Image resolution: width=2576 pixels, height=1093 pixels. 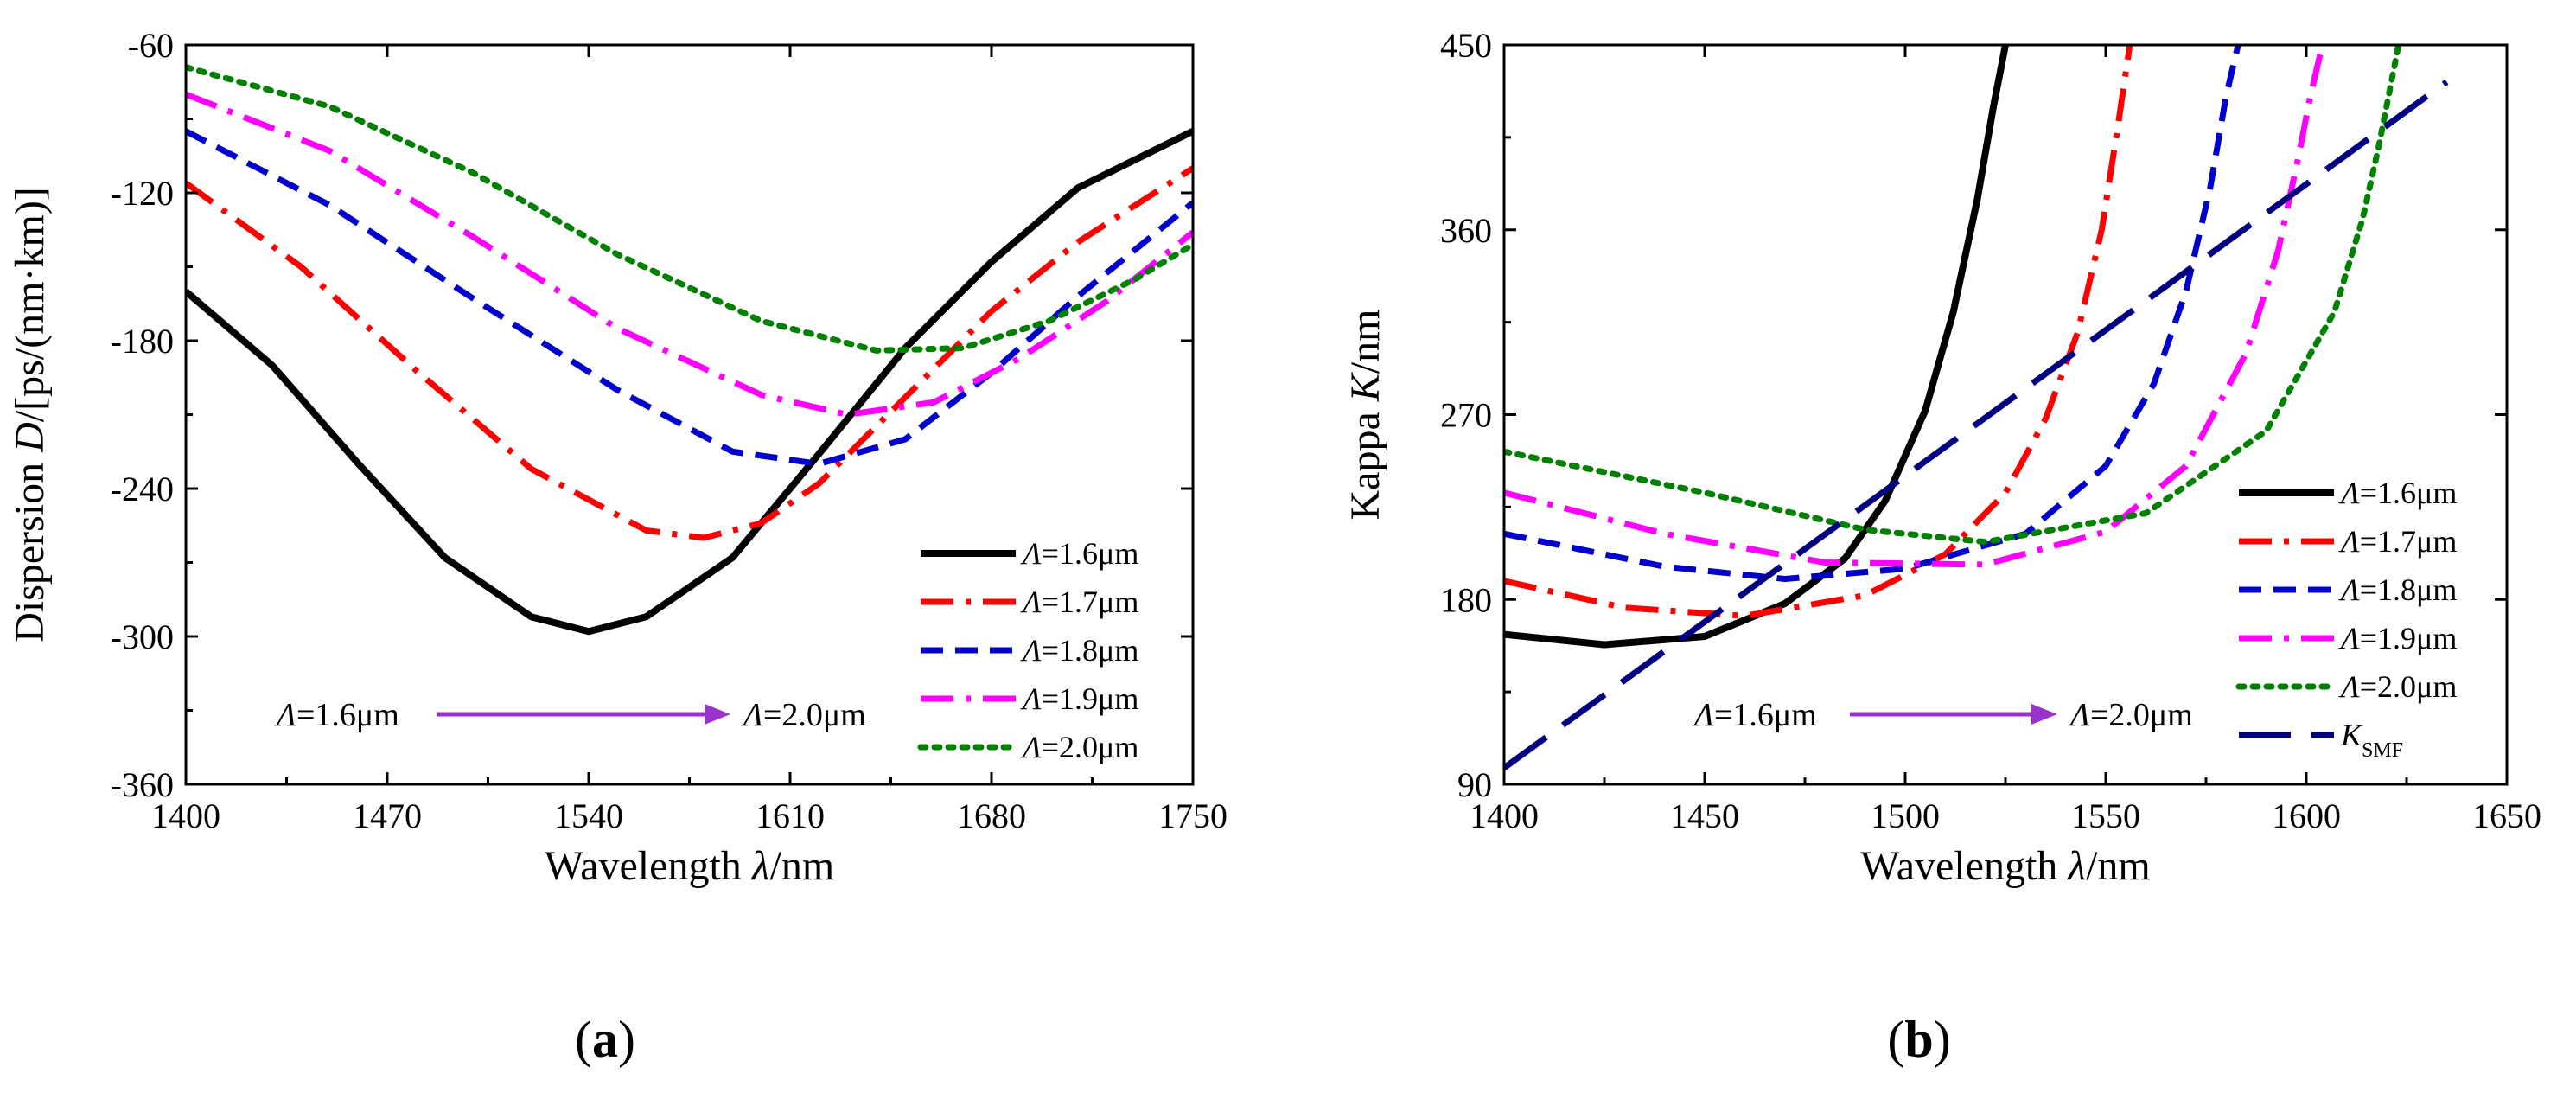 I want to click on x-tick-label: 1550, so click(x=2105, y=815).